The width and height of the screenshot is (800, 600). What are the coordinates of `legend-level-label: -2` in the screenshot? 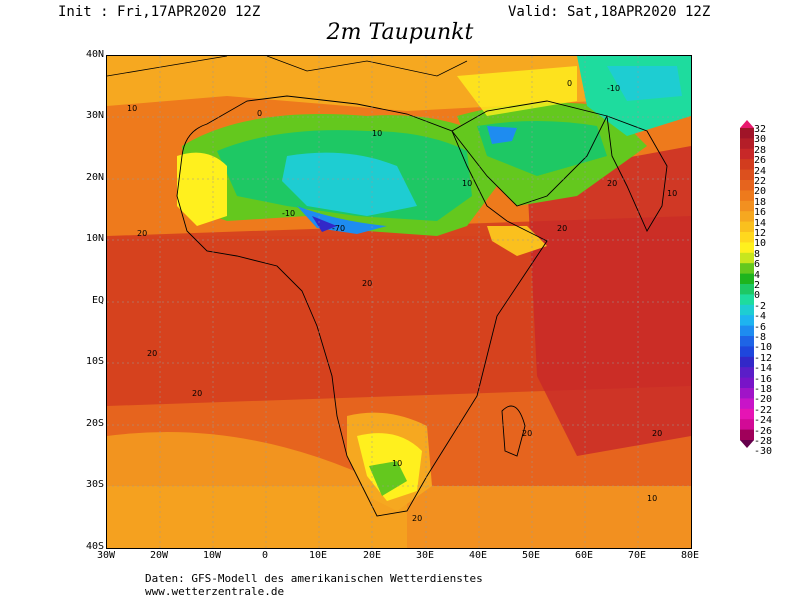 It's located at (760, 306).